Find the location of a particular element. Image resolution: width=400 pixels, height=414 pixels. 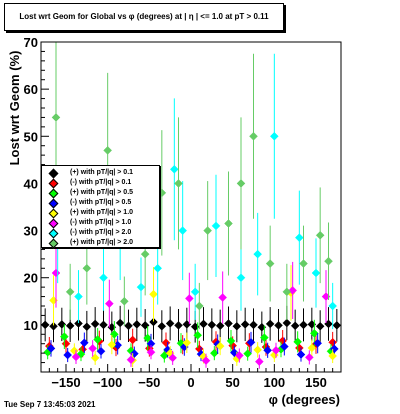

legend-item: (+) with pT/|q| > 0.1 is located at coordinates (100, 173).